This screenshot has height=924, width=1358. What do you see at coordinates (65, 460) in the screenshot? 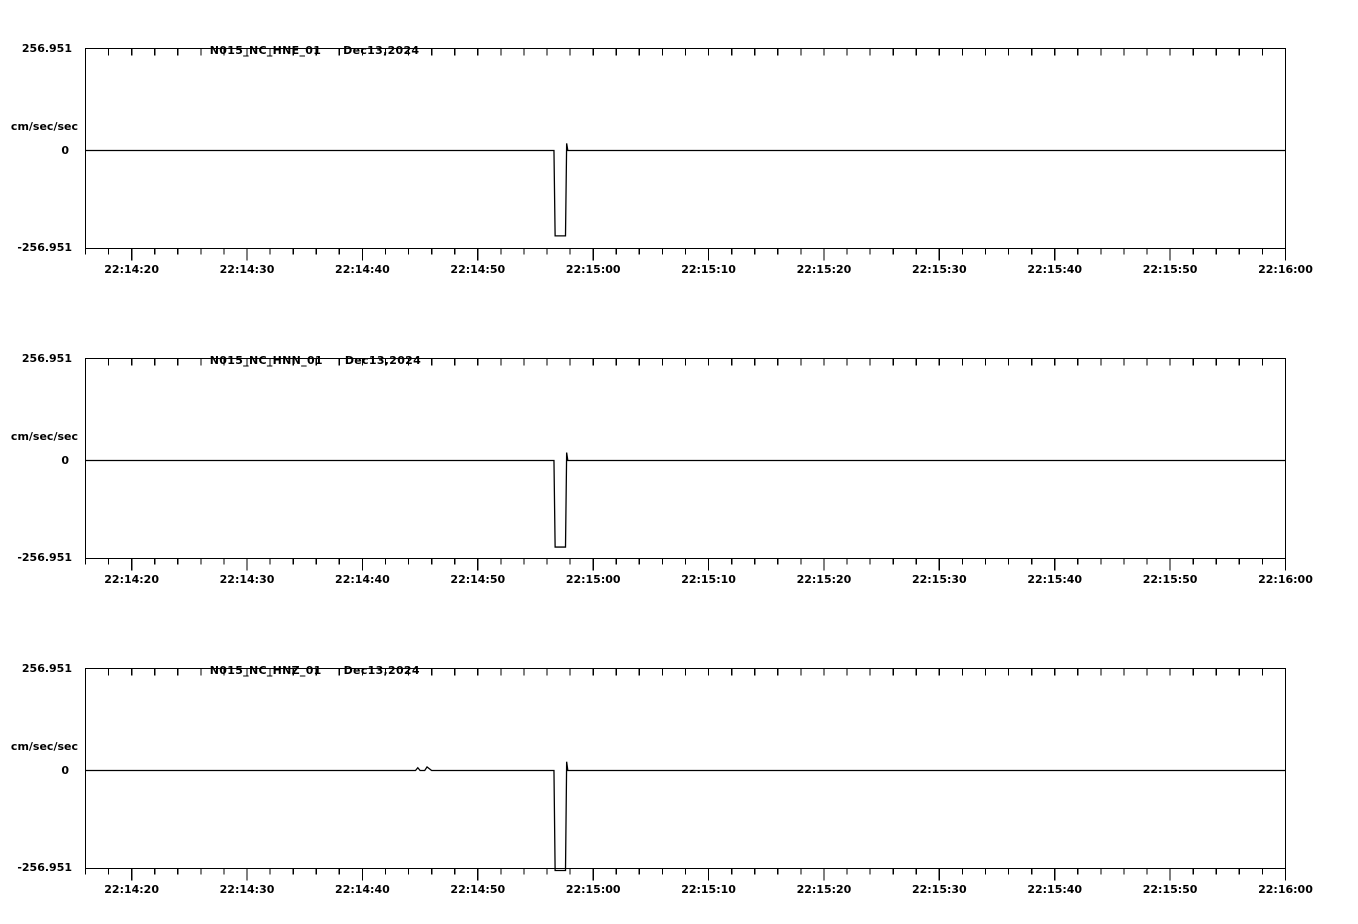
I see `y-axis-zero-label-hnn: 0` at bounding box center [65, 460].